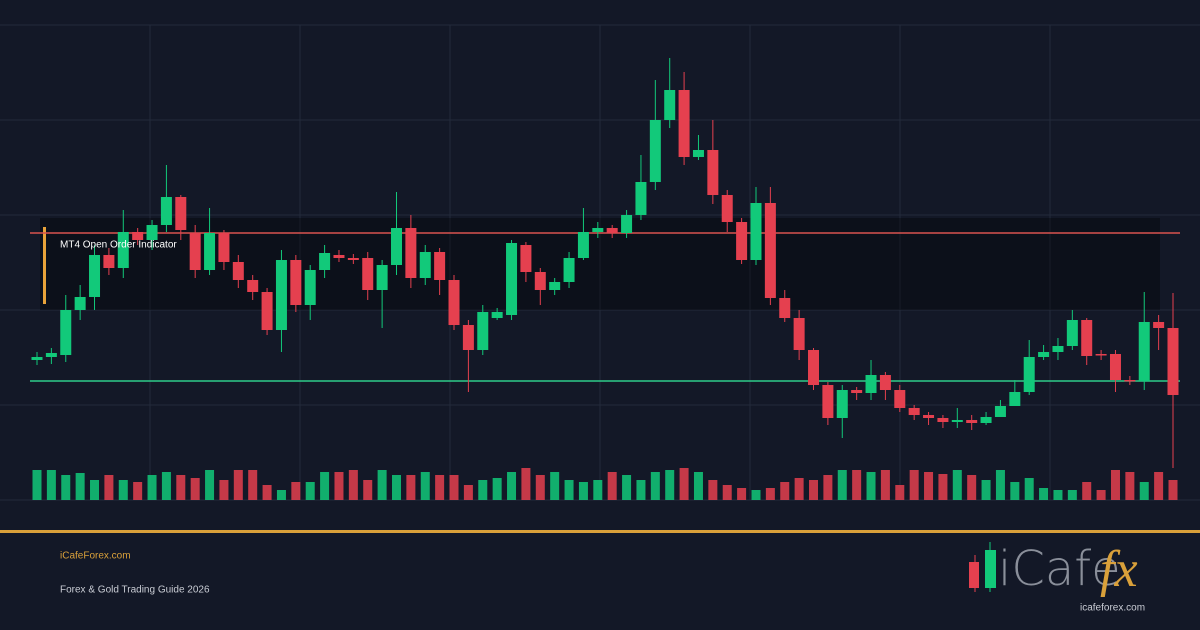  Describe the element at coordinates (1119, 569) in the screenshot. I see `logo-accent: fx` at that location.